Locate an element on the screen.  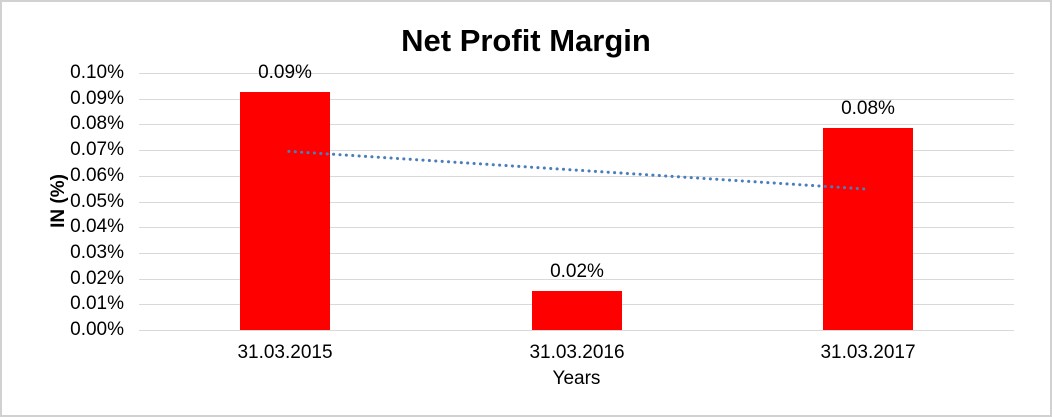
x-tick-label: 31.03.2015 is located at coordinates (285, 352).